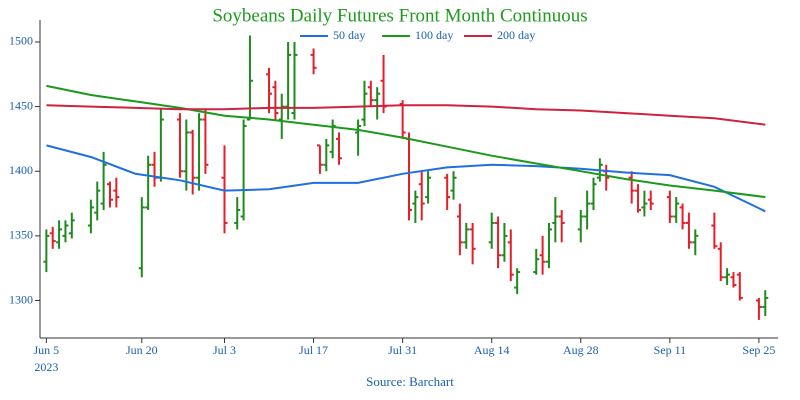  What do you see at coordinates (313, 350) in the screenshot?
I see `x-tick-label: Jul 17` at bounding box center [313, 350].